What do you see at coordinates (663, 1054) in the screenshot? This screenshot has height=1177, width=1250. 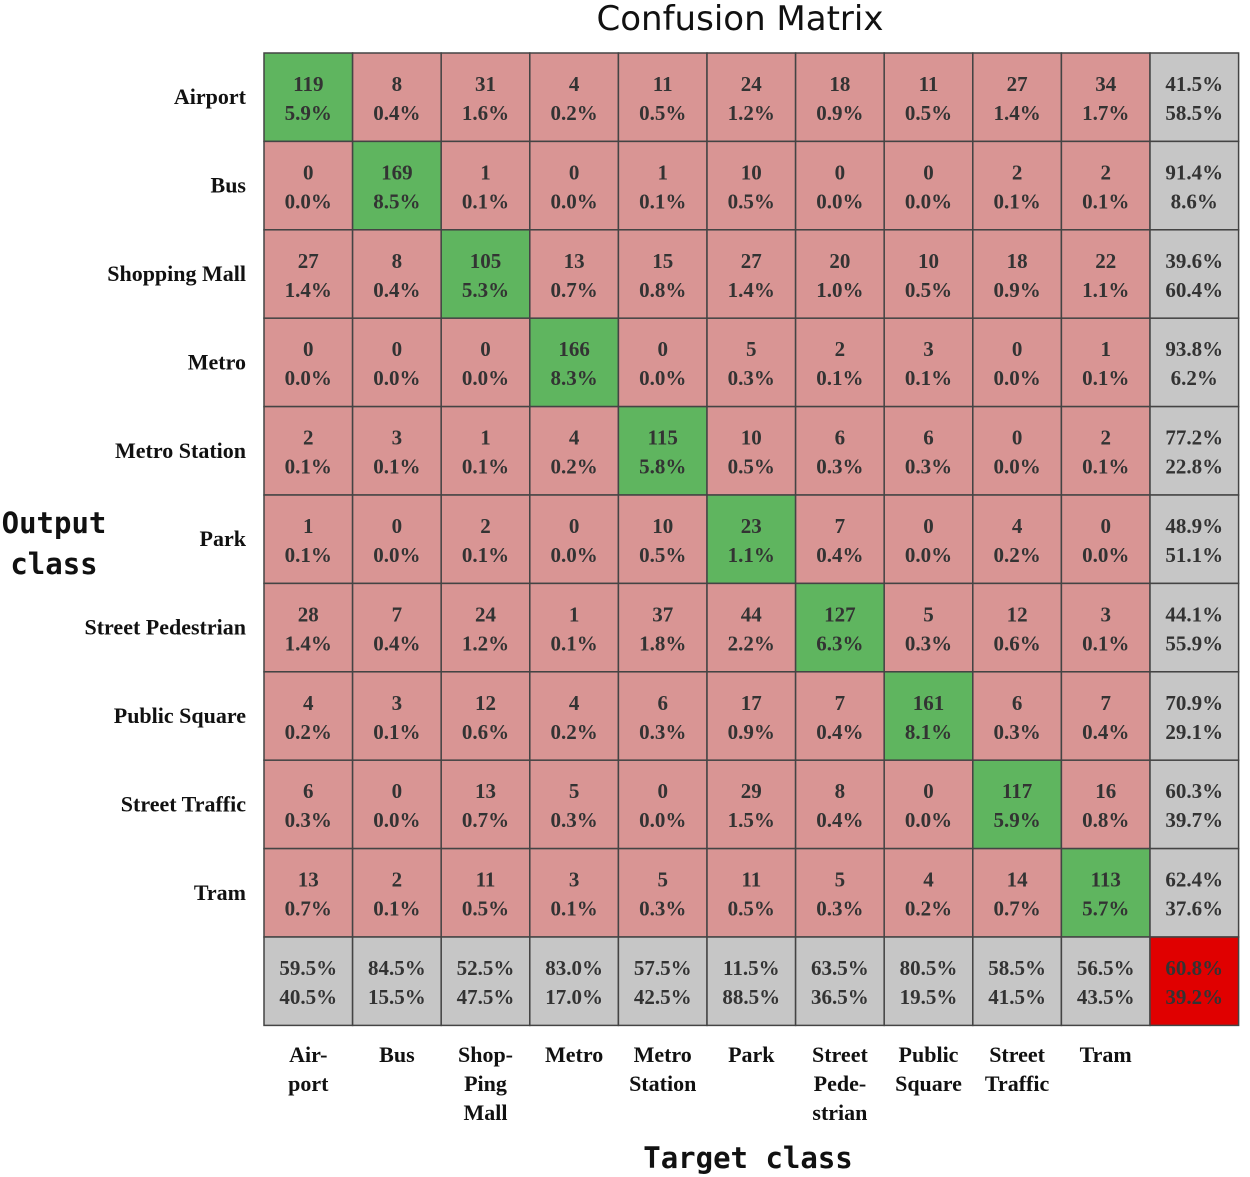 I see `column-label-line: Metro` at bounding box center [663, 1054].